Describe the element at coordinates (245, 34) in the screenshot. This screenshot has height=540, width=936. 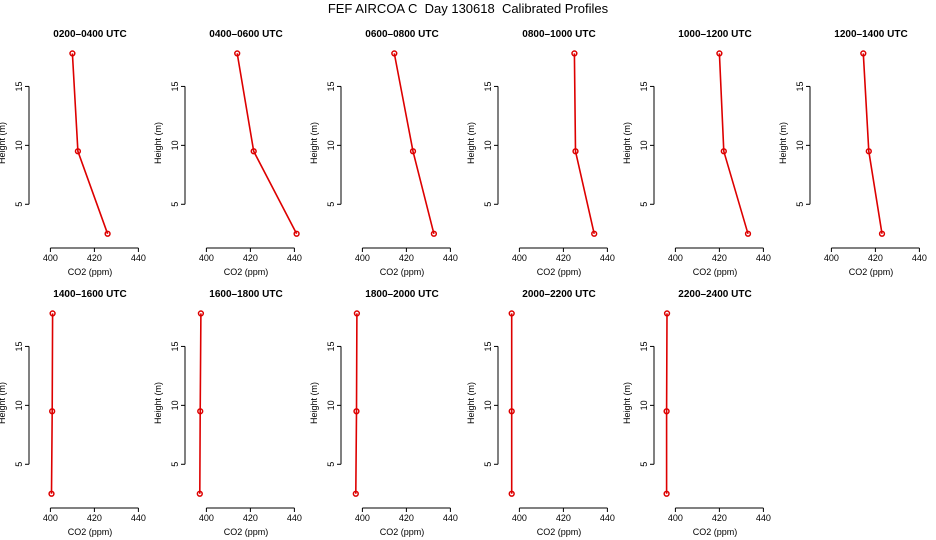
I see `panel-title: 0400–0600 UTC` at that location.